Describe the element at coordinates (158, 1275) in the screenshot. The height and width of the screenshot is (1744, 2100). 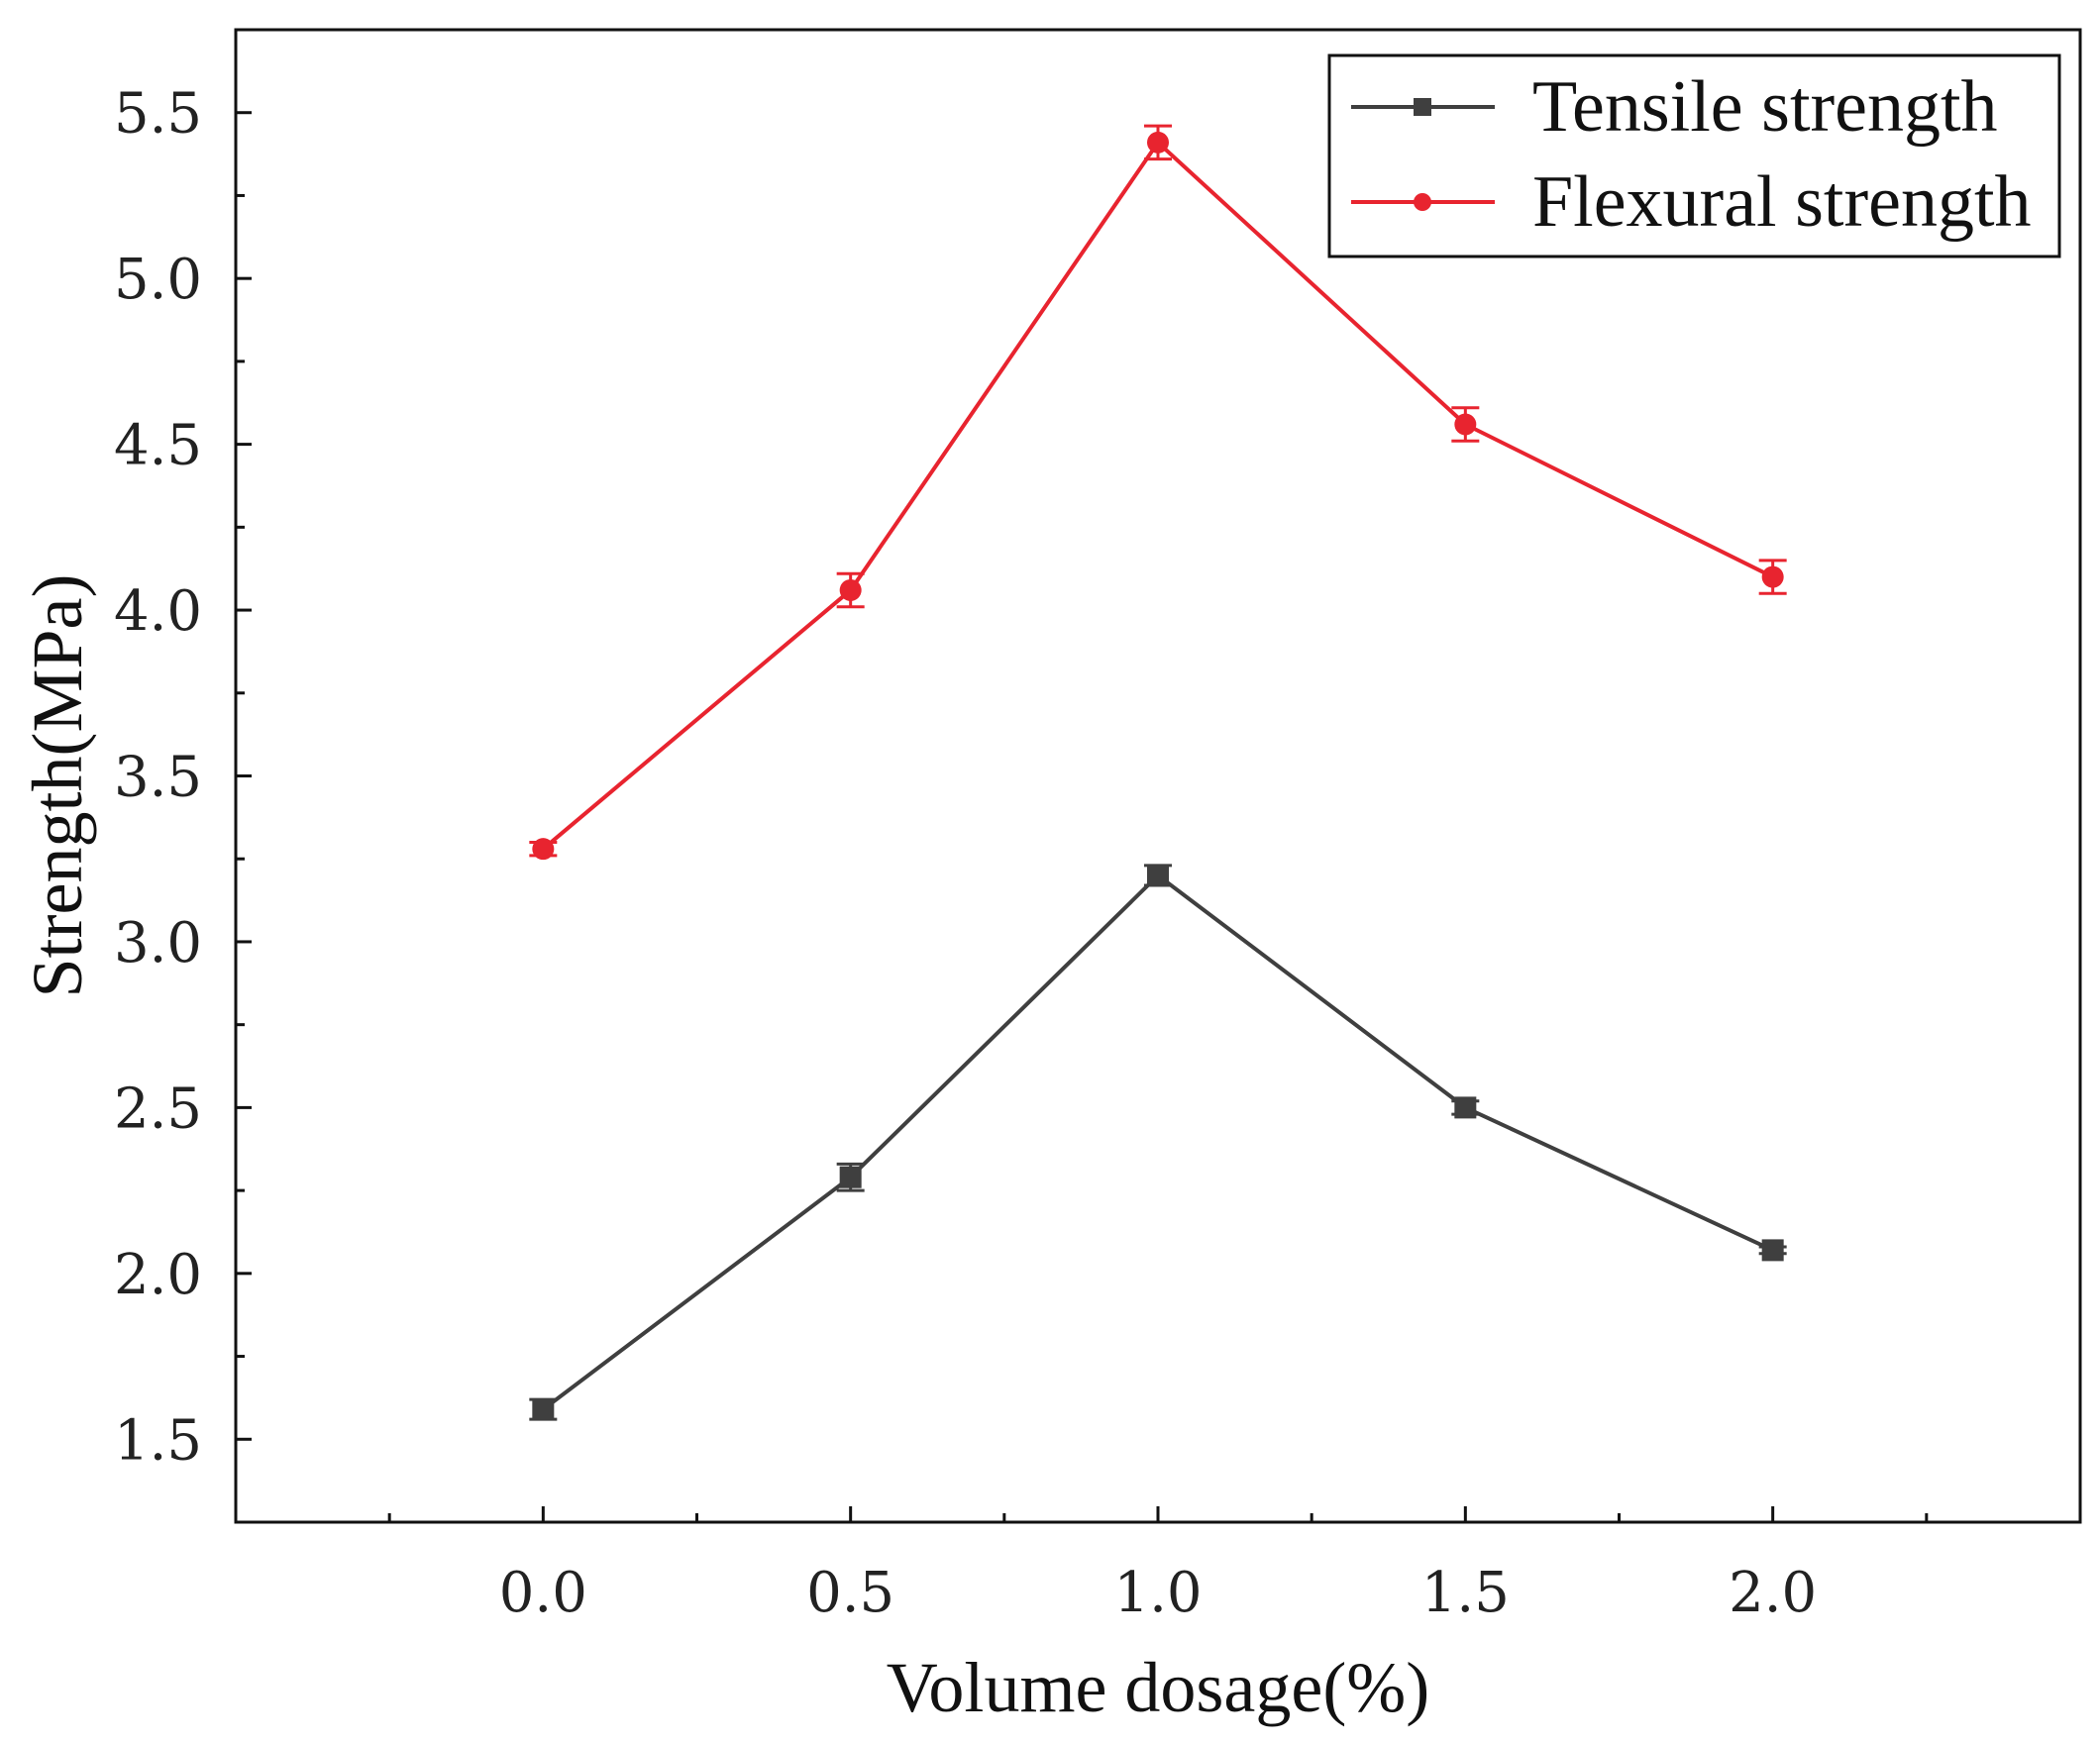
I see `y-tick-label: 2.0` at that location.